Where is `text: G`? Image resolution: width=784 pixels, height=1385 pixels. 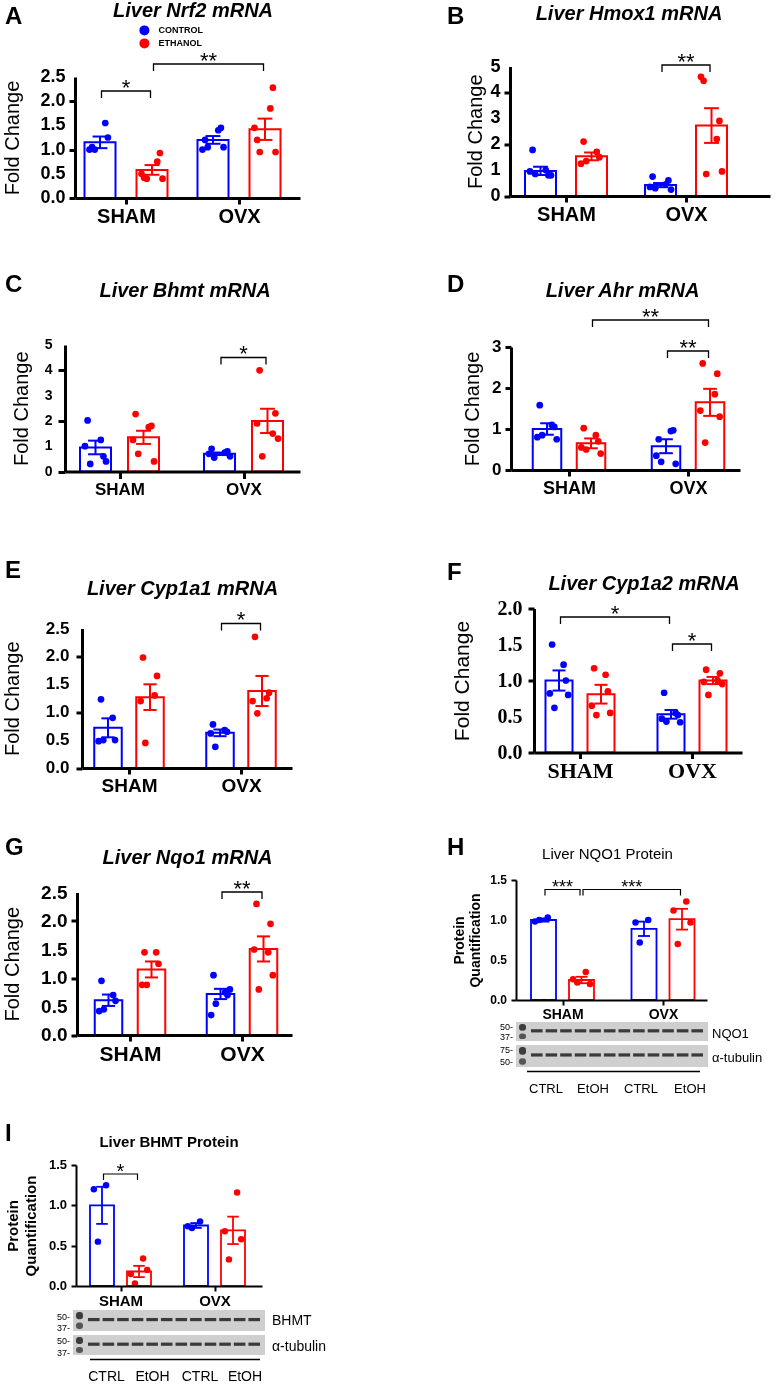
text: G is located at coordinates (14, 846).